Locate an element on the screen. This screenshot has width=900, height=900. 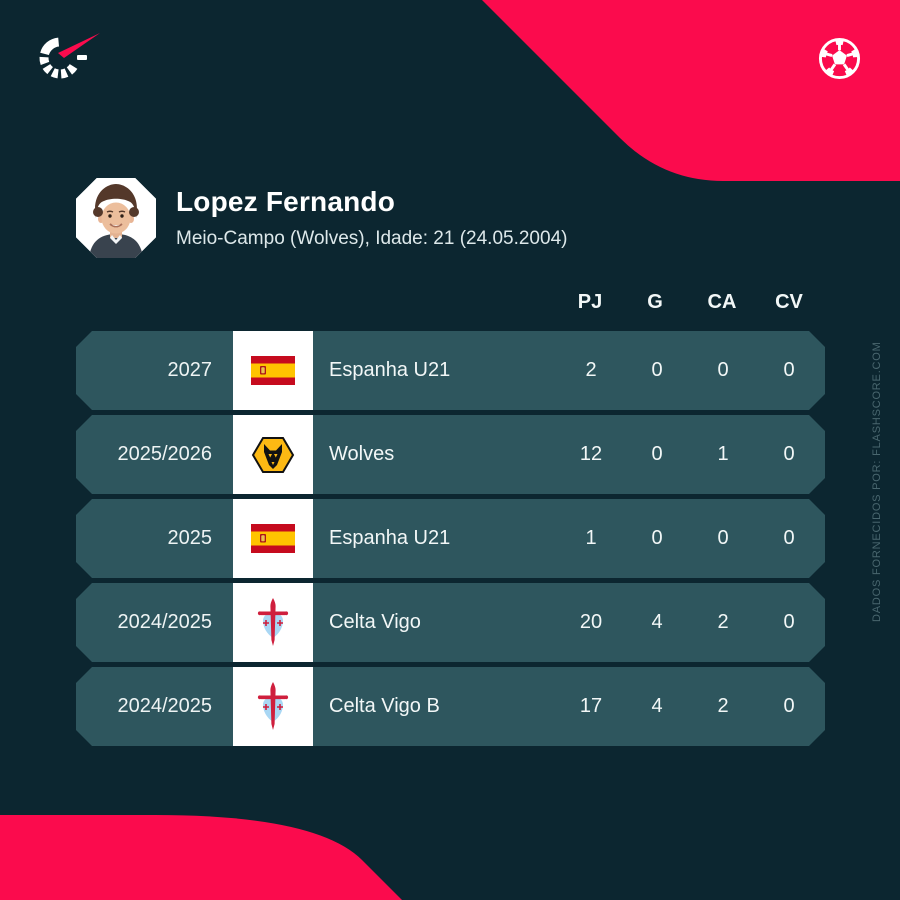
table-row: 2025 Espanha U21 1 0 0 0 is located at coordinates (450, 538).